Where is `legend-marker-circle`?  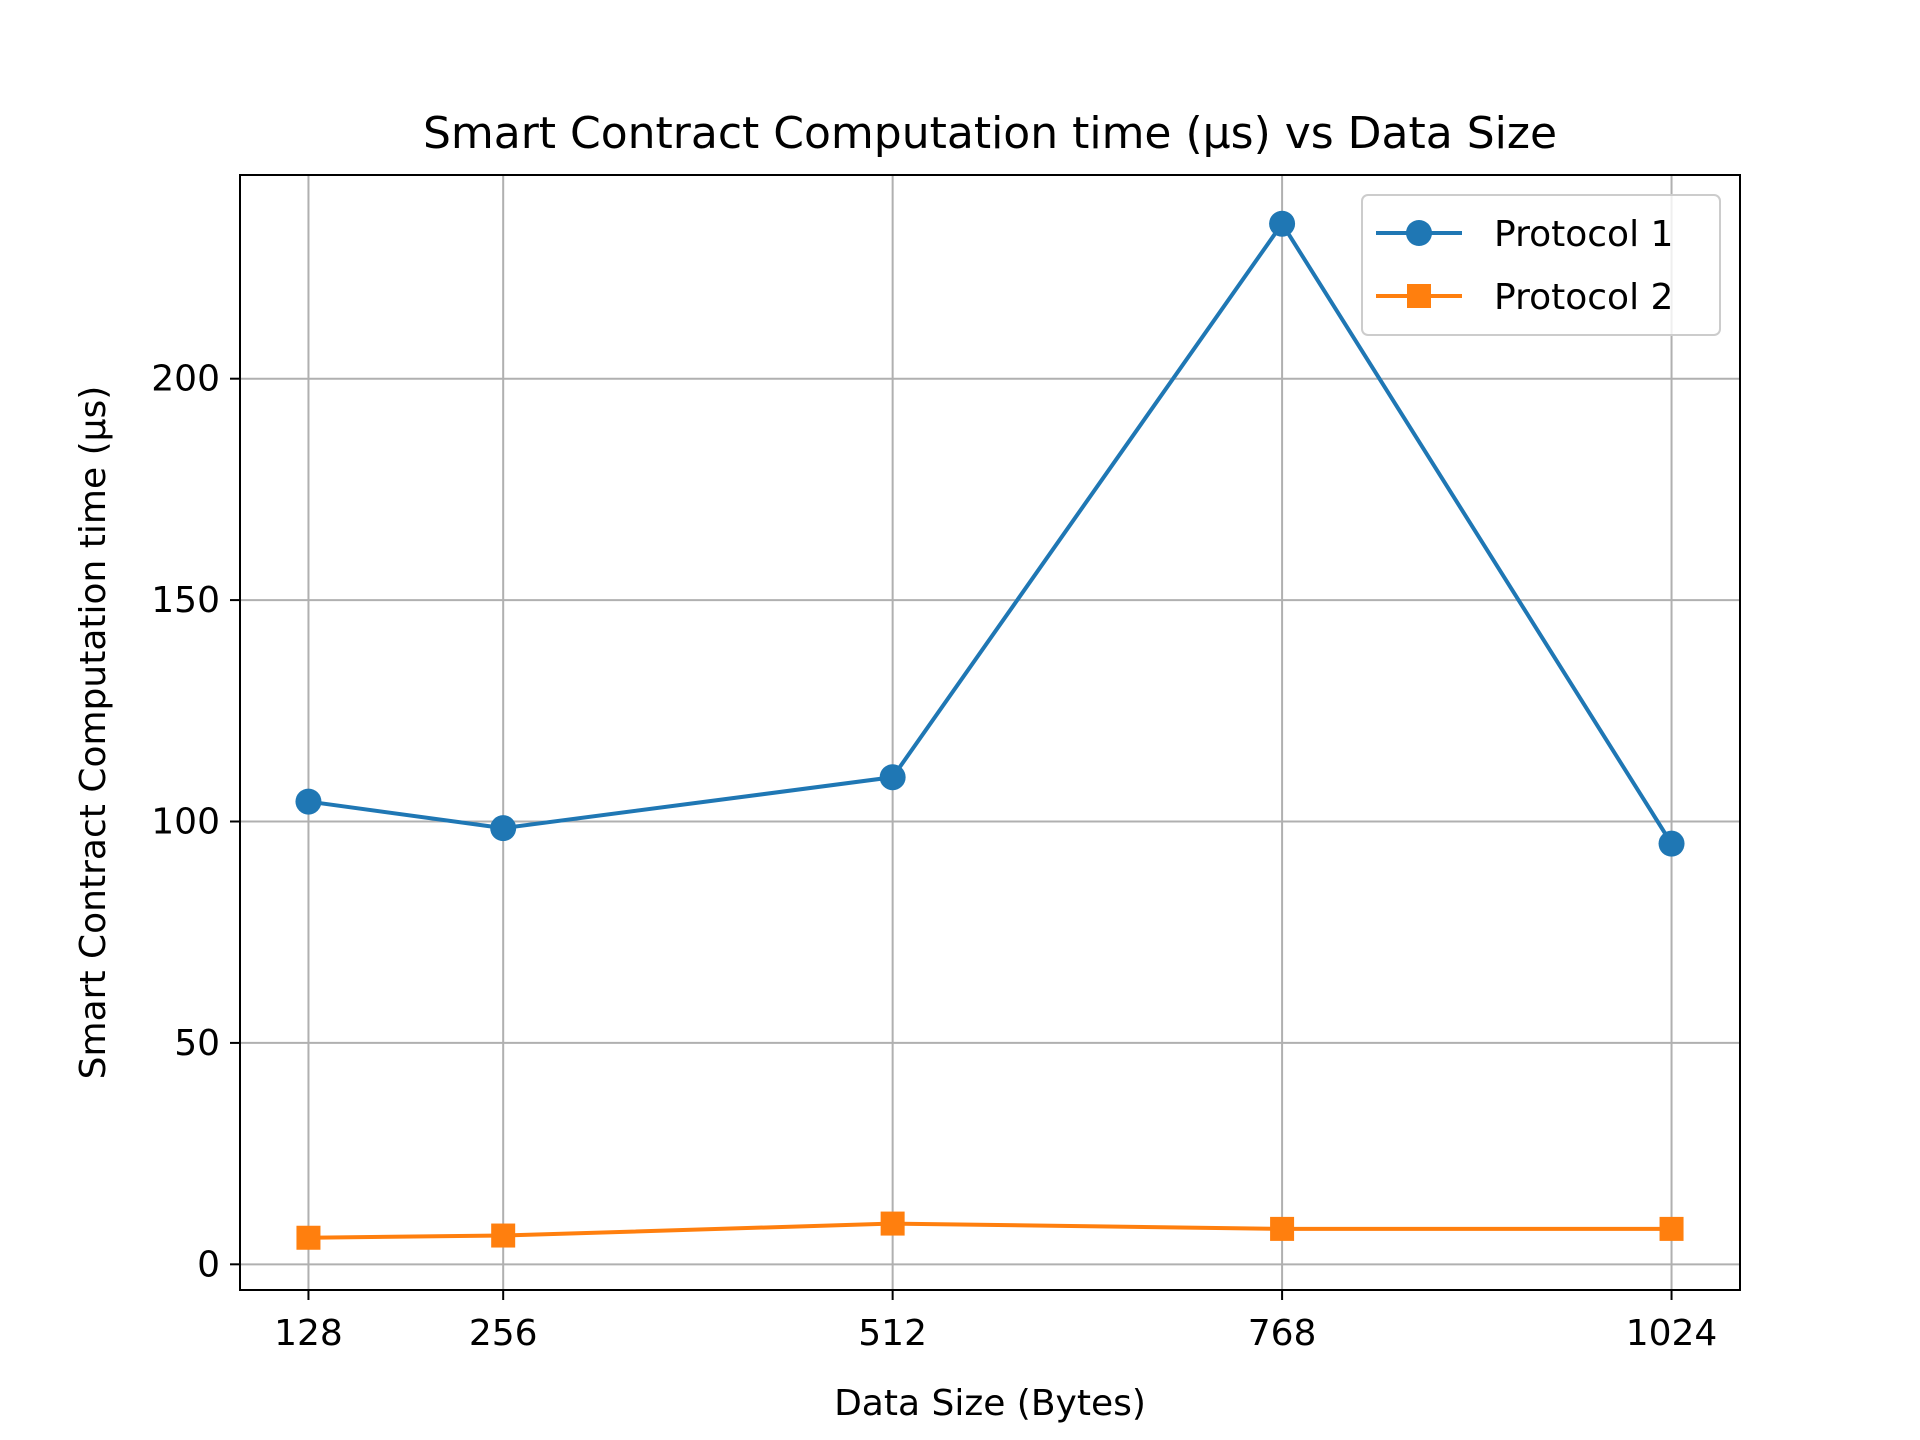
legend-marker-circle is located at coordinates (1419, 233).